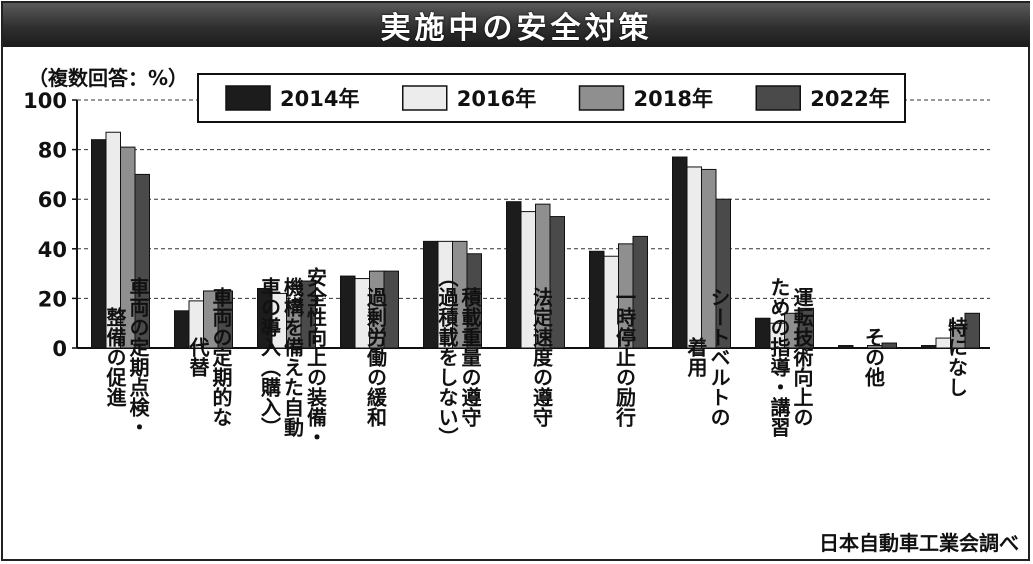 This screenshot has width=1033, height=564. Describe the element at coordinates (319, 99) in the screenshot. I see `legend-label: 2014年` at that location.